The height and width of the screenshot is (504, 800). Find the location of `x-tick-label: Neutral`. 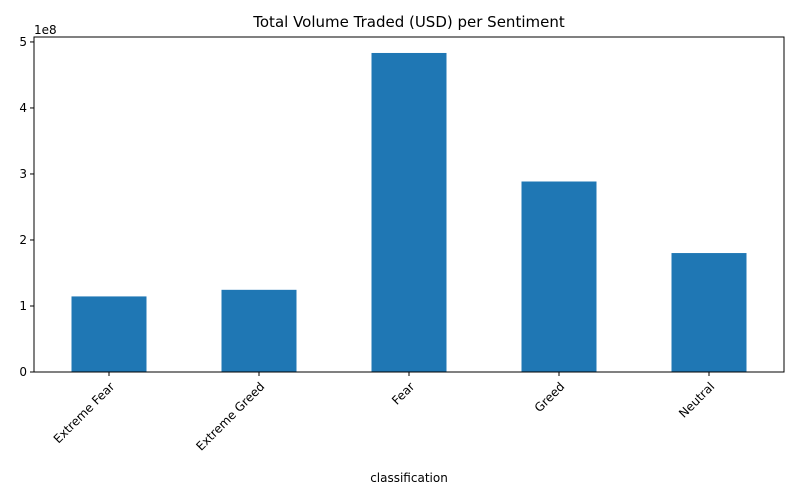

x-tick-label: Neutral is located at coordinates (696, 399).